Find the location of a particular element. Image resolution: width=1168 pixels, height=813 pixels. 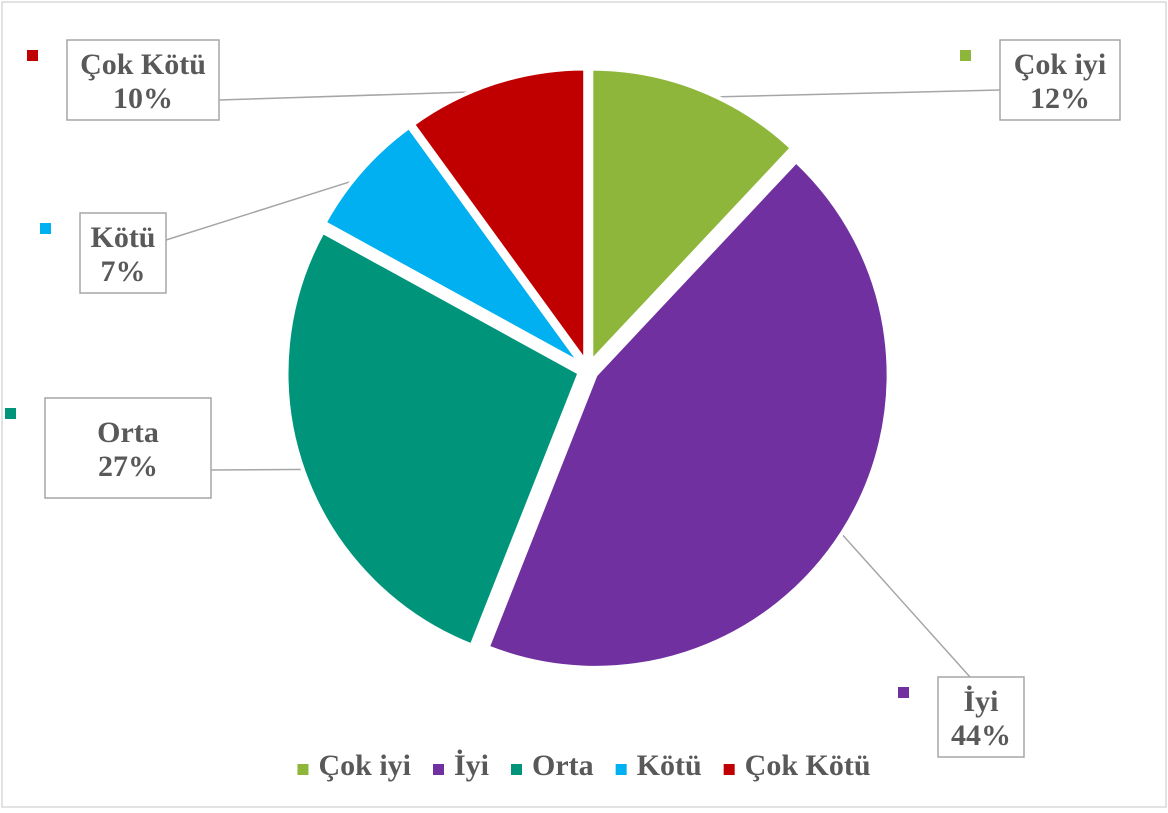

data-label-marker-orta is located at coordinates (10, 413).